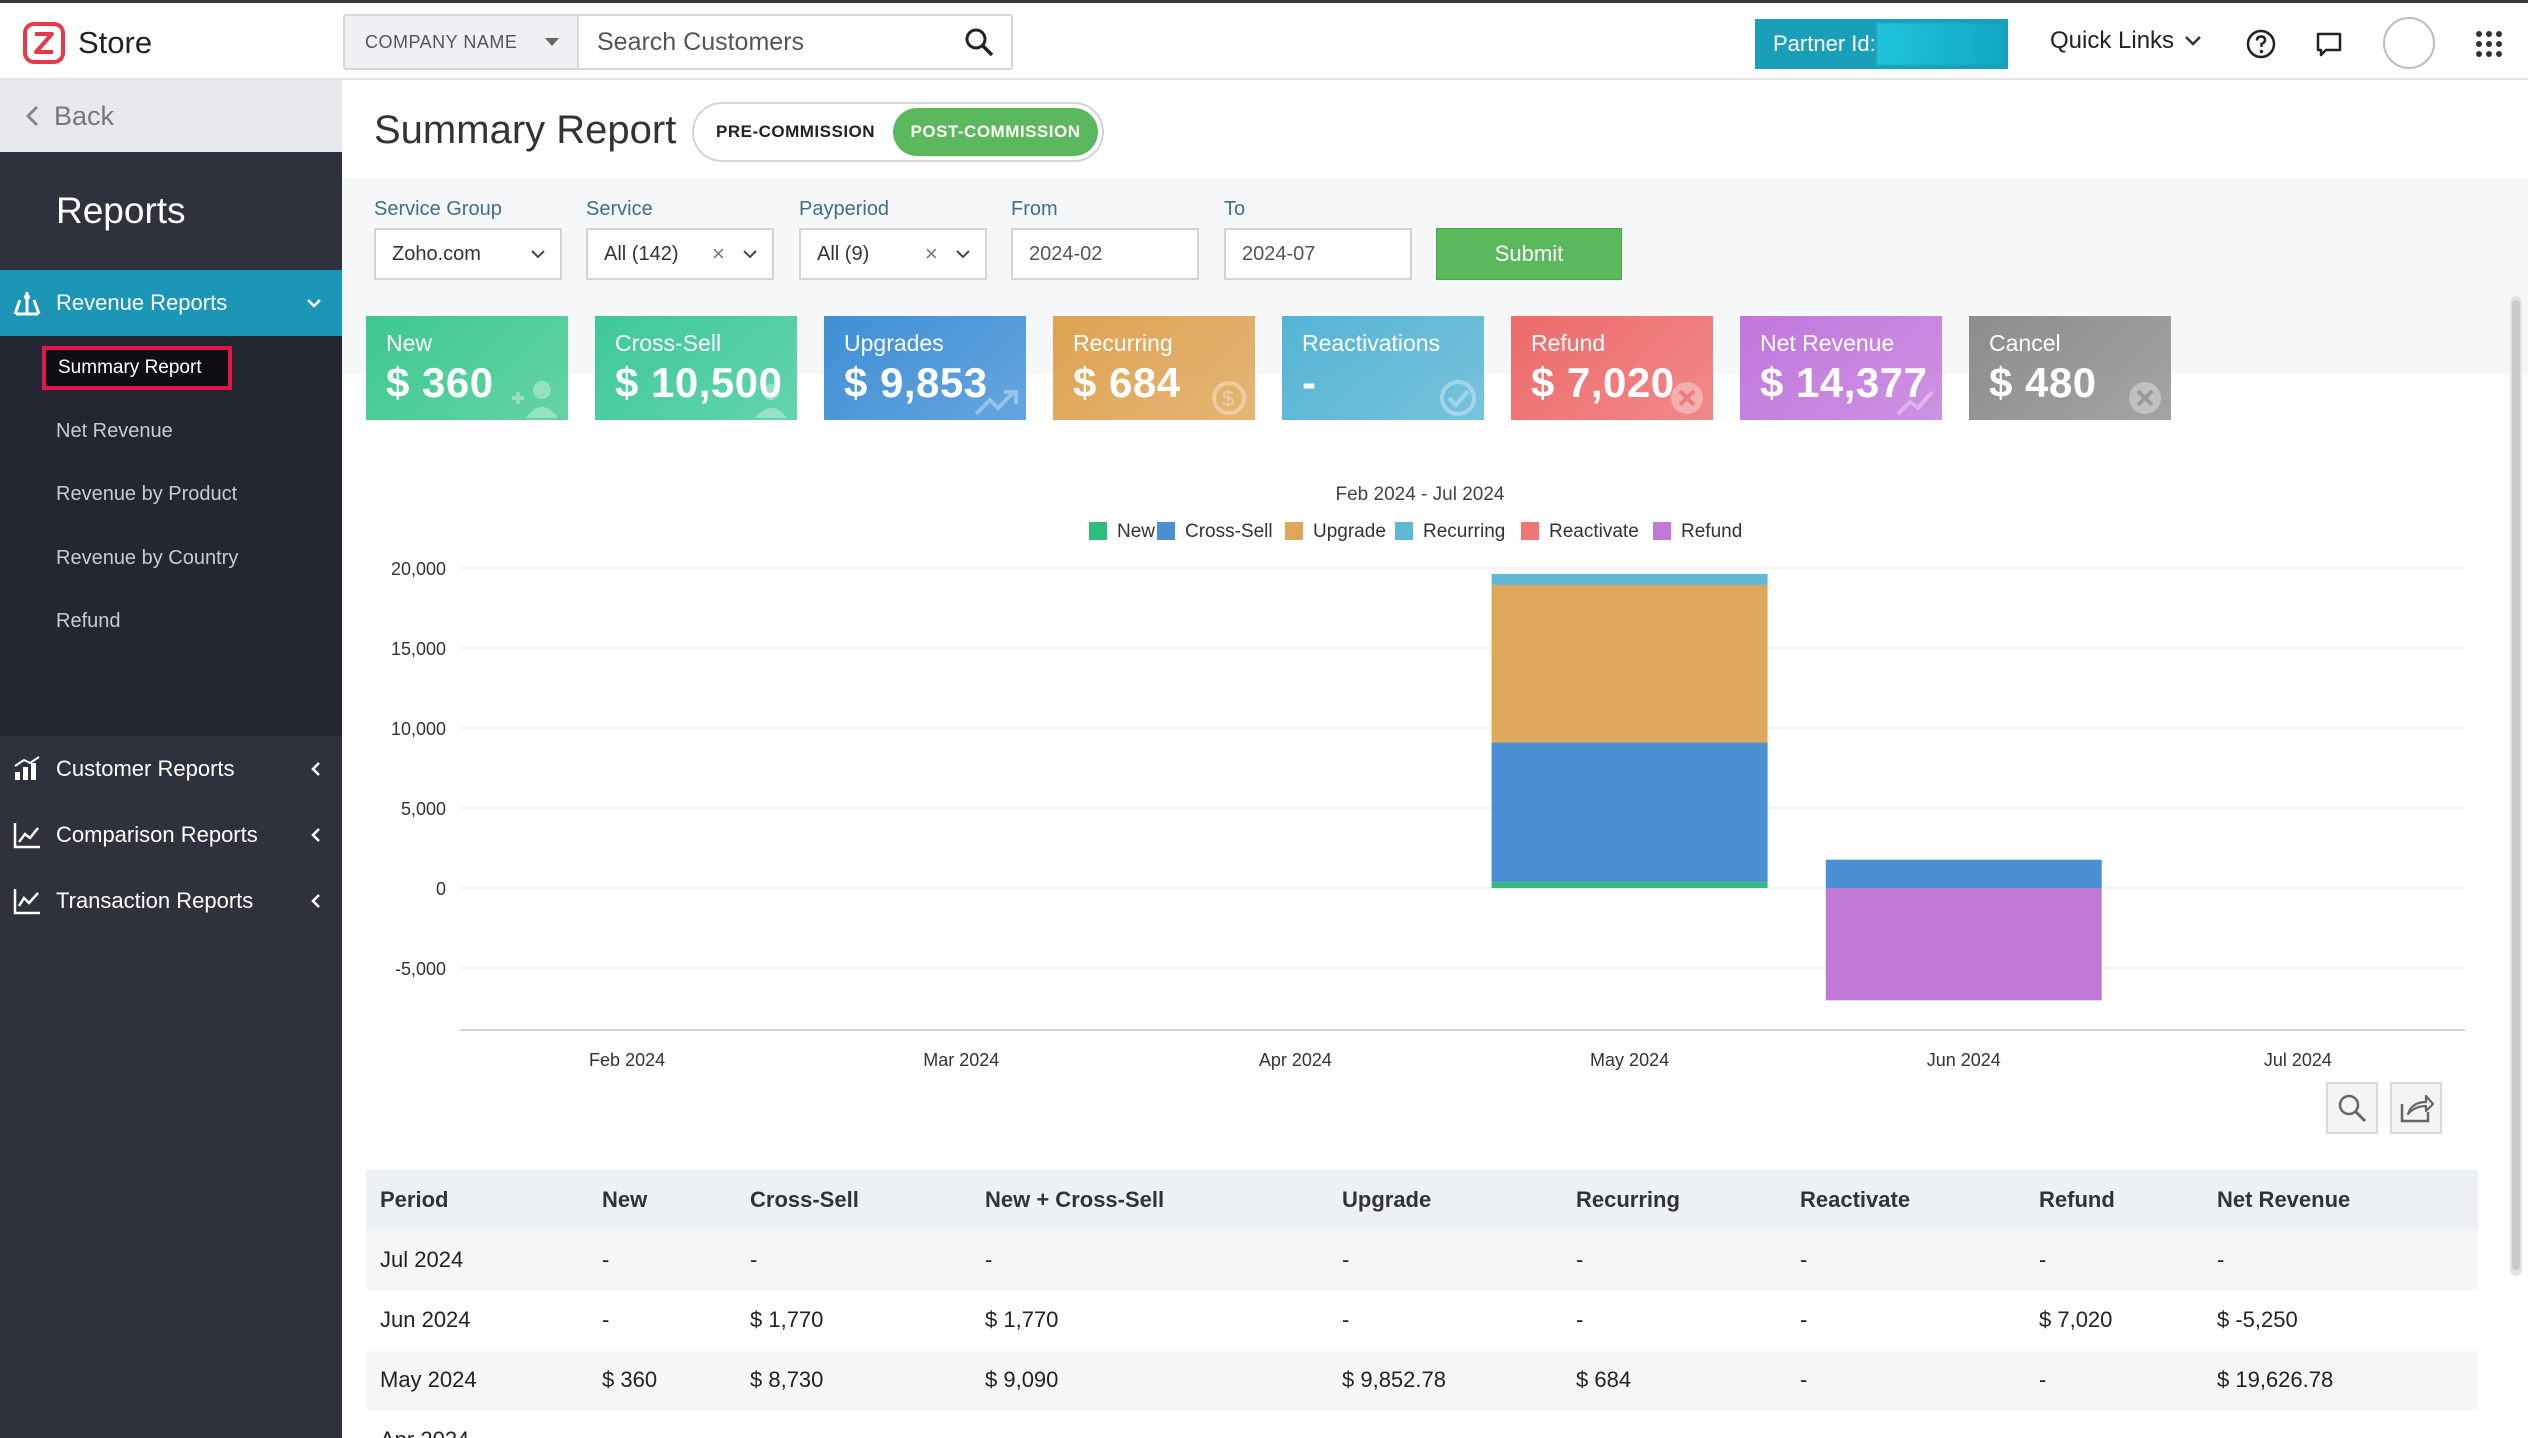 This screenshot has height=1438, width=2528. I want to click on table-cell: Apr 2024, so click(477, 1424).